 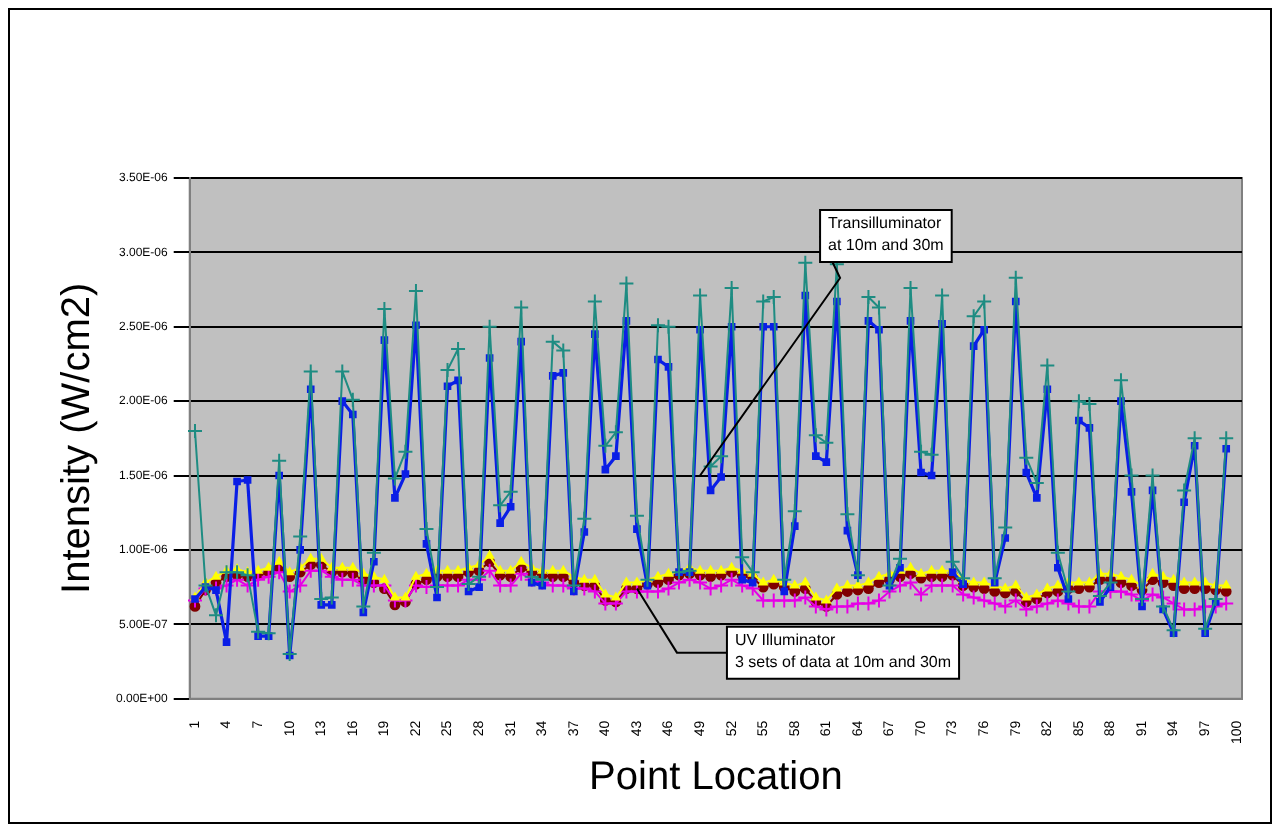 What do you see at coordinates (716, 777) in the screenshot?
I see `x-axis-title: Point Location` at bounding box center [716, 777].